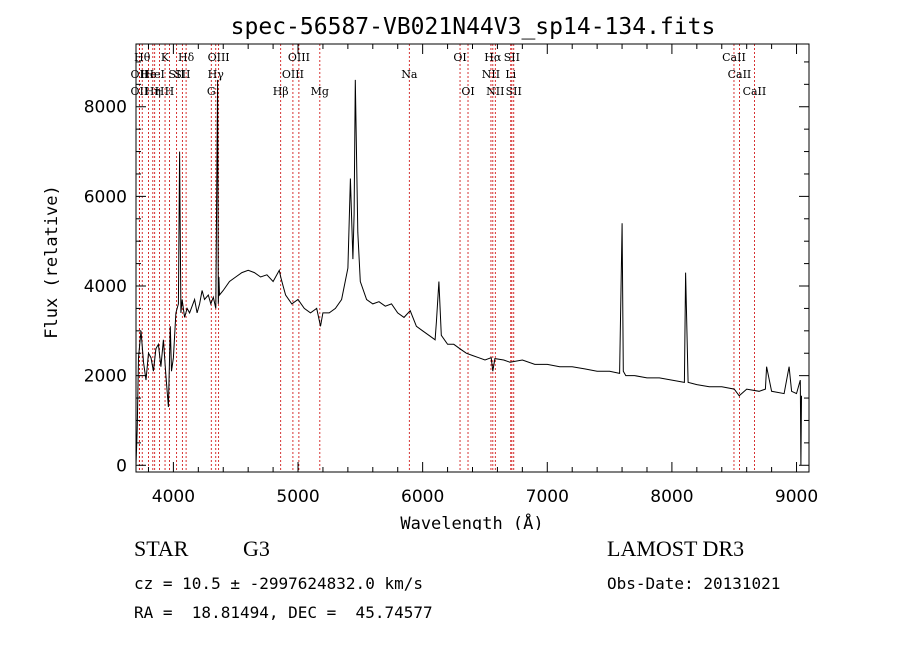 This screenshot has width=900, height=649. I want to click on marker-label: HeI, so click(154, 74).